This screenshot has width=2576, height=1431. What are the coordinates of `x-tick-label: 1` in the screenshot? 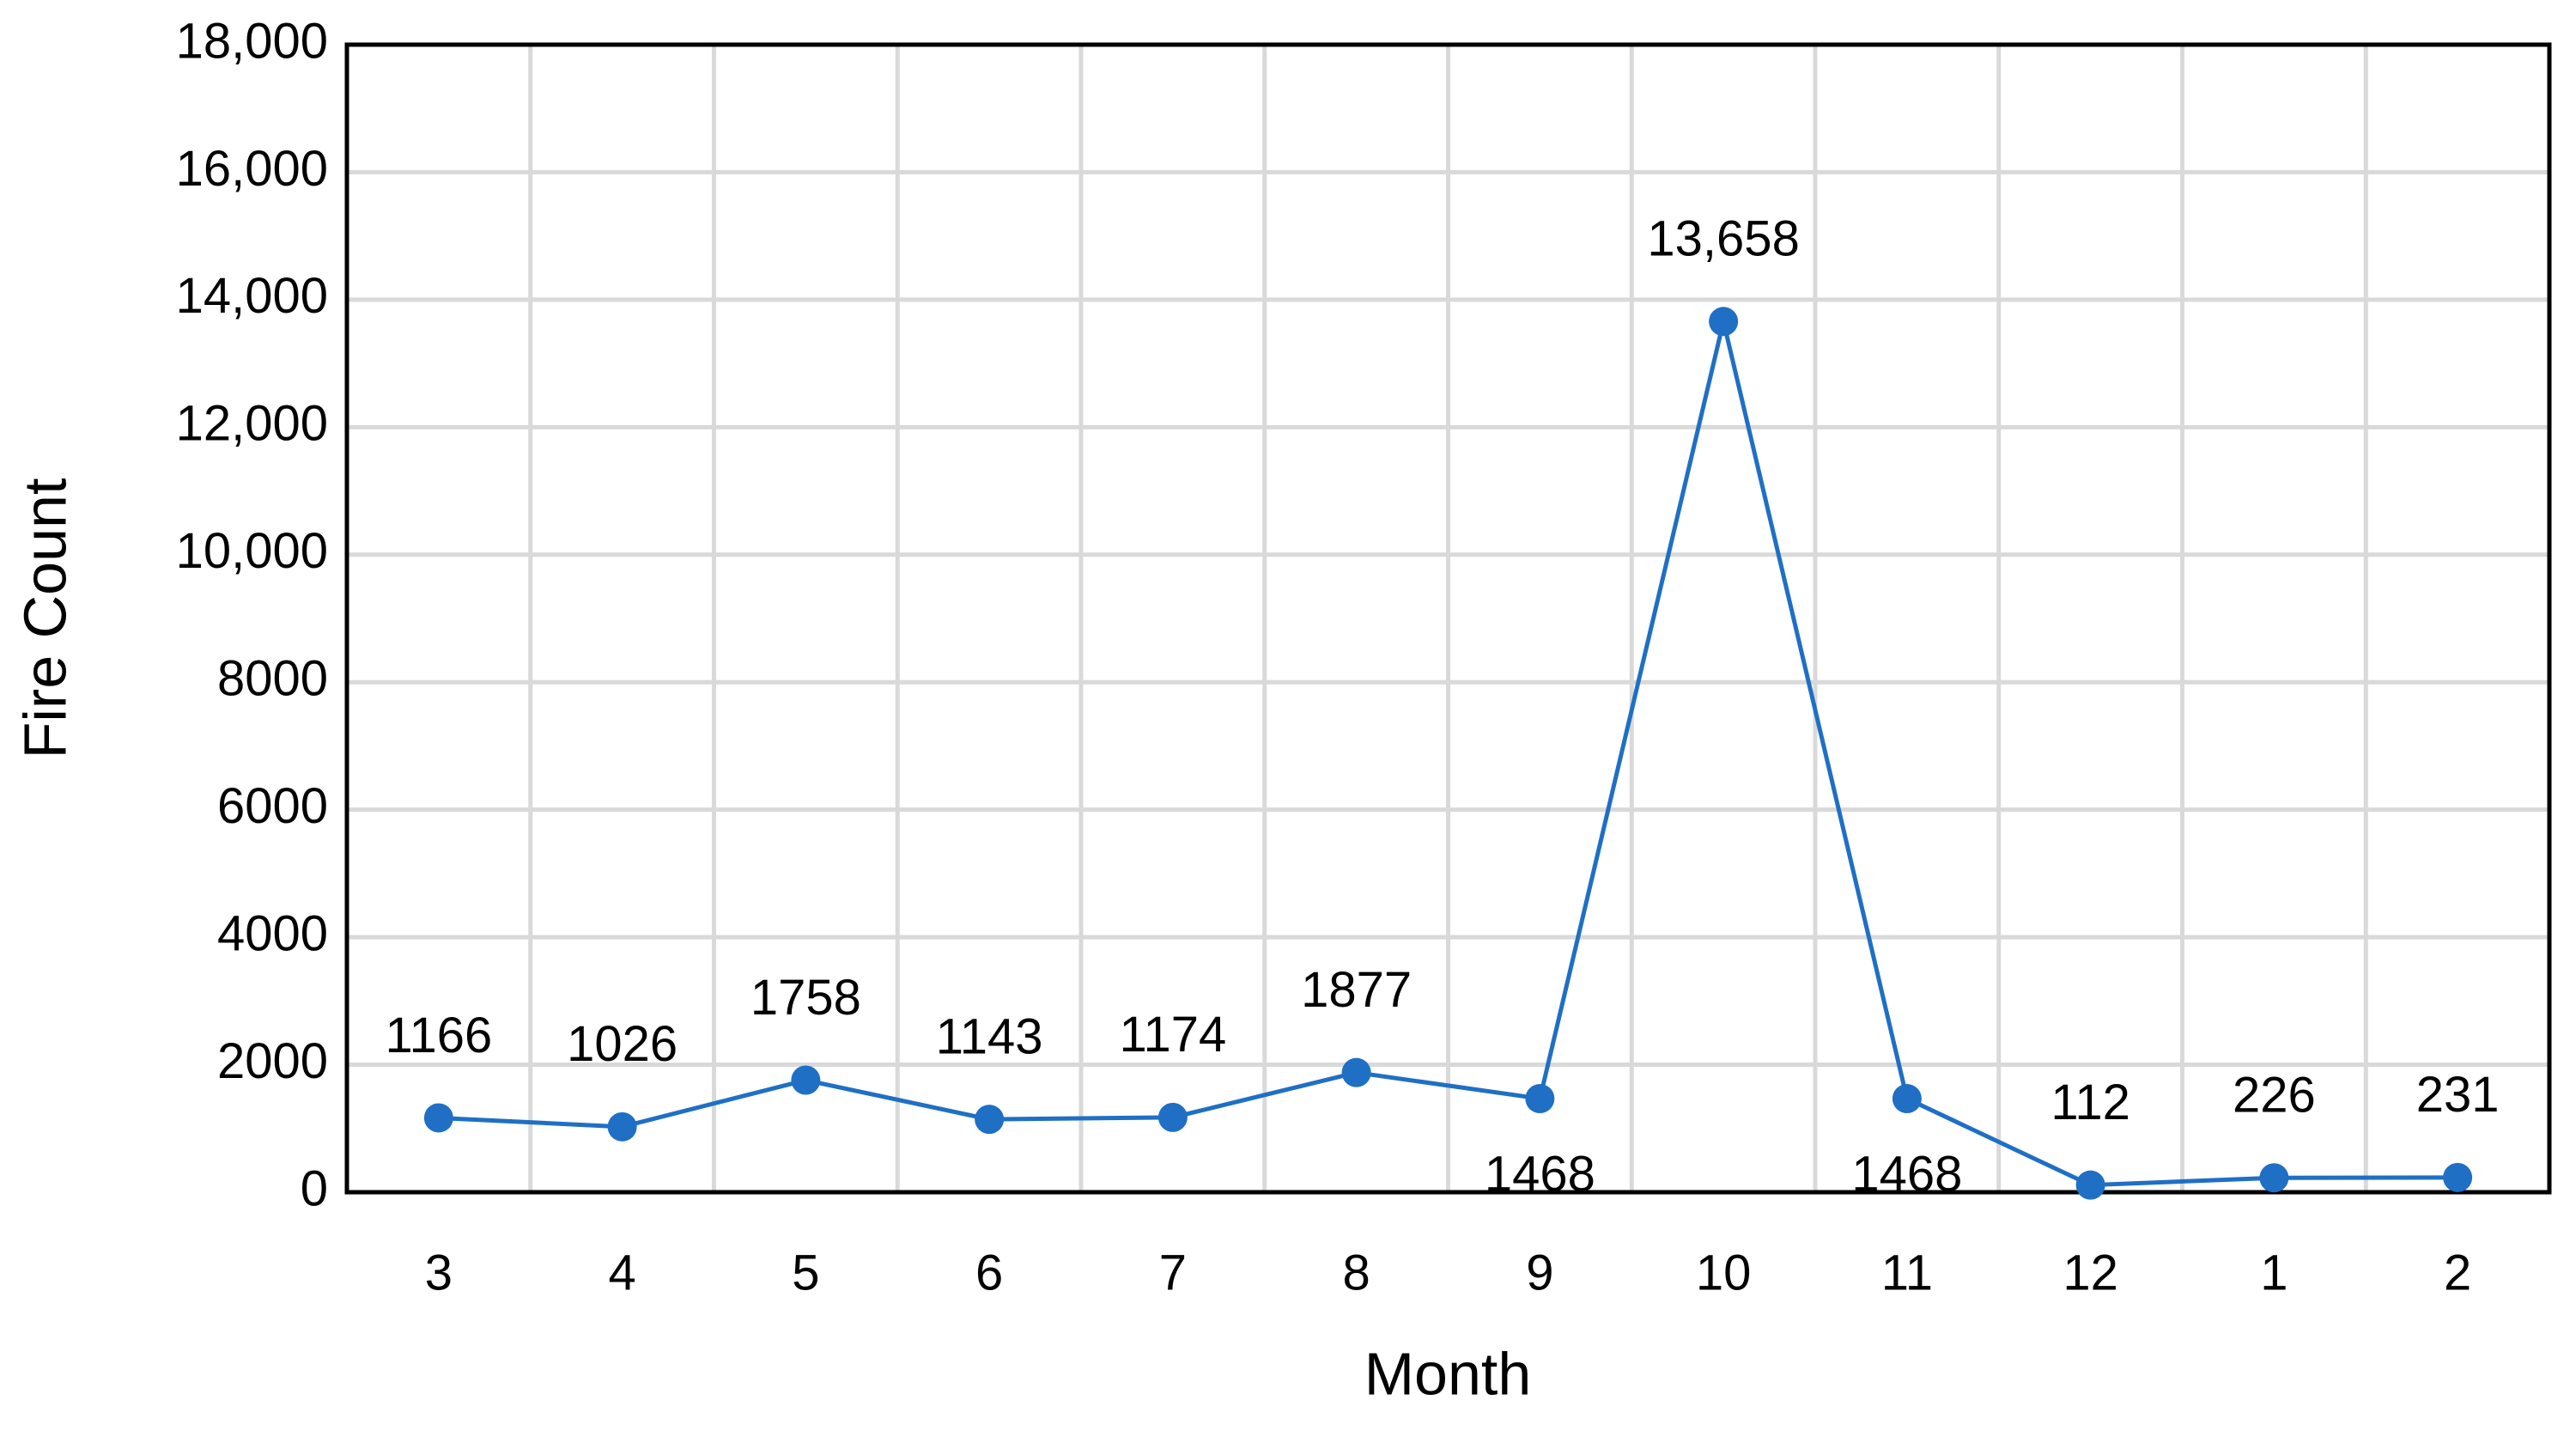 It's located at (2273, 1272).